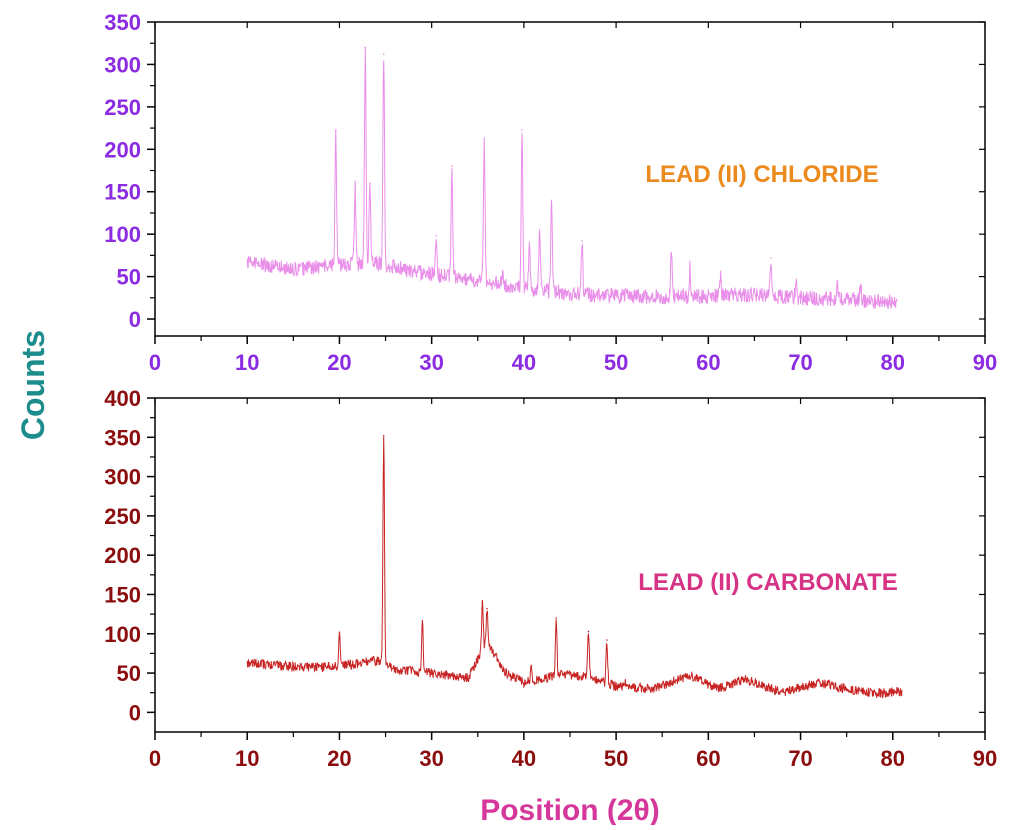 This screenshot has height=830, width=1017. What do you see at coordinates (768, 582) in the screenshot?
I see `series-annotation: LEAD (II) CARBONATE` at bounding box center [768, 582].